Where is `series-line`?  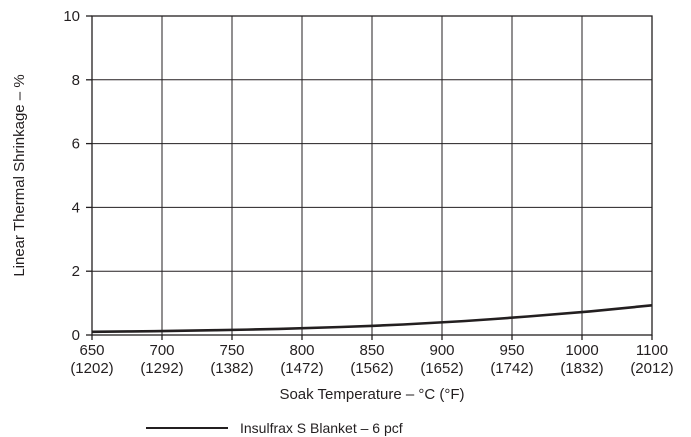 series-line is located at coordinates (372, 319).